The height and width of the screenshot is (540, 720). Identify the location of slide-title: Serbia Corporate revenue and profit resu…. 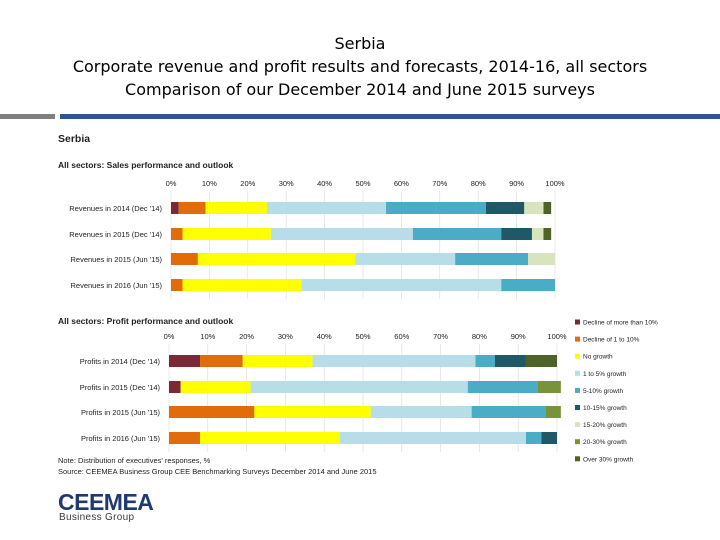
(360, 66).